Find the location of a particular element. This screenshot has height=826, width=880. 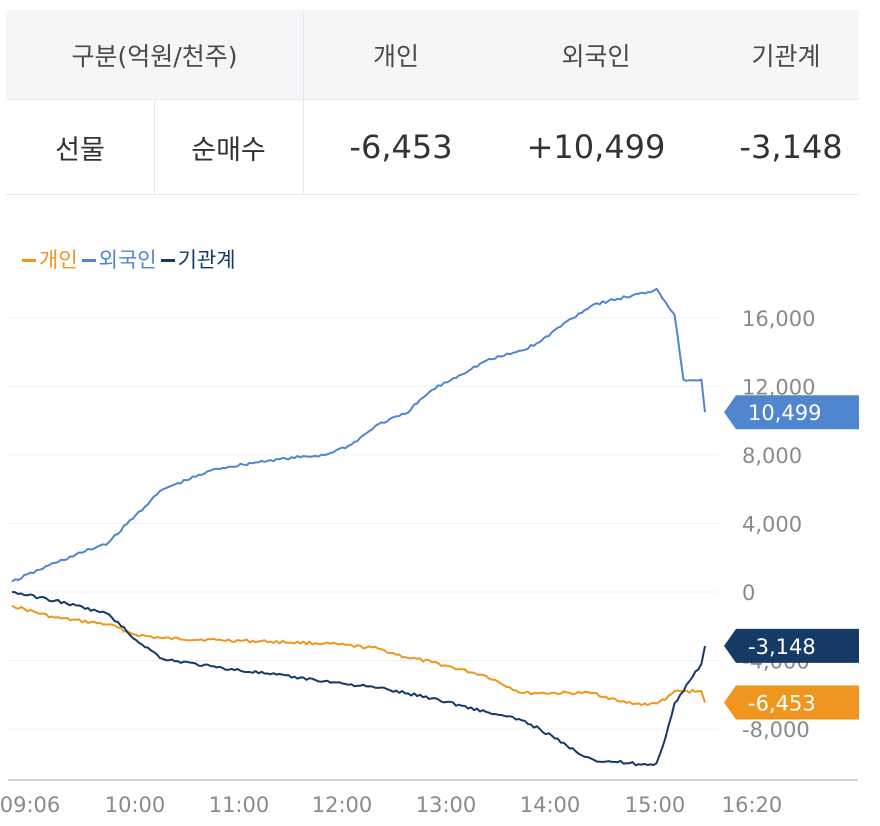

value-foreign: +10,499 is located at coordinates (596, 147).